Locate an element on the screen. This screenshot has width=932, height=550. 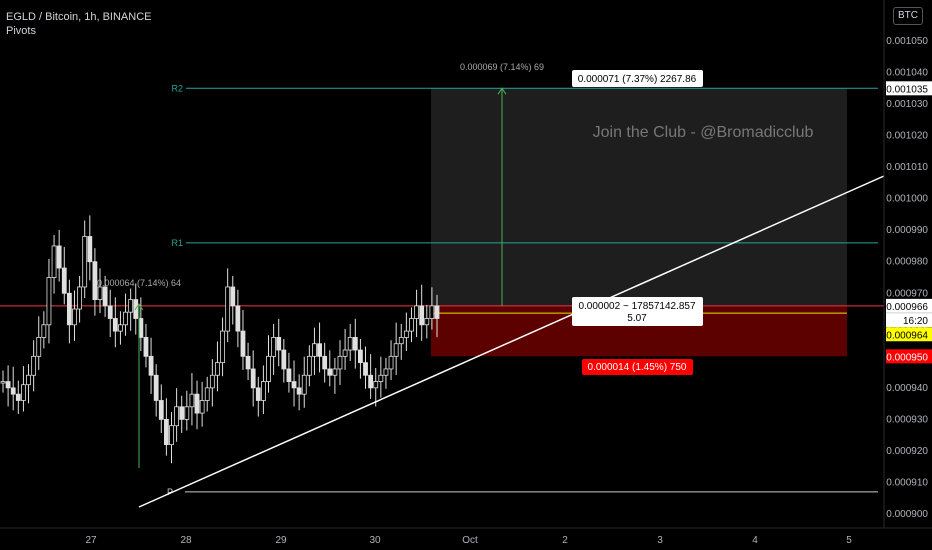
time-tick-label: 3 is located at coordinates (660, 540).